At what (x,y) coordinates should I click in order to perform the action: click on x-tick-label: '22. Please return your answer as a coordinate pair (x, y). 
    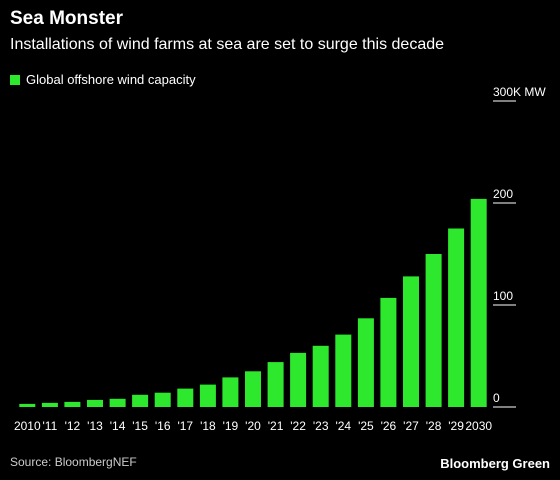
    Looking at the image, I should click on (298, 426).